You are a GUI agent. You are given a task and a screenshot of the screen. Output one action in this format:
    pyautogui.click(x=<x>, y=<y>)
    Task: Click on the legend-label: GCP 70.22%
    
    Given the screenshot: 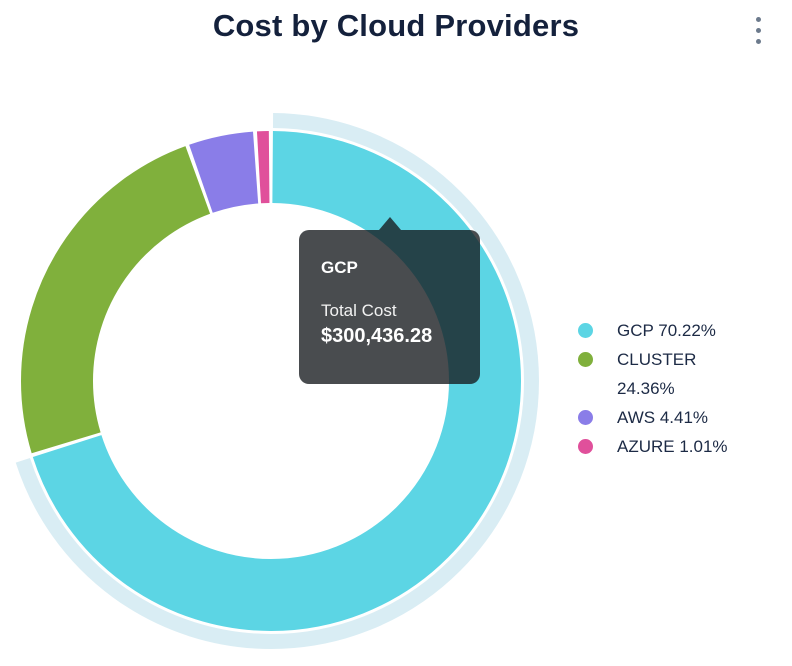 What is the action you would take?
    pyautogui.click(x=666, y=330)
    